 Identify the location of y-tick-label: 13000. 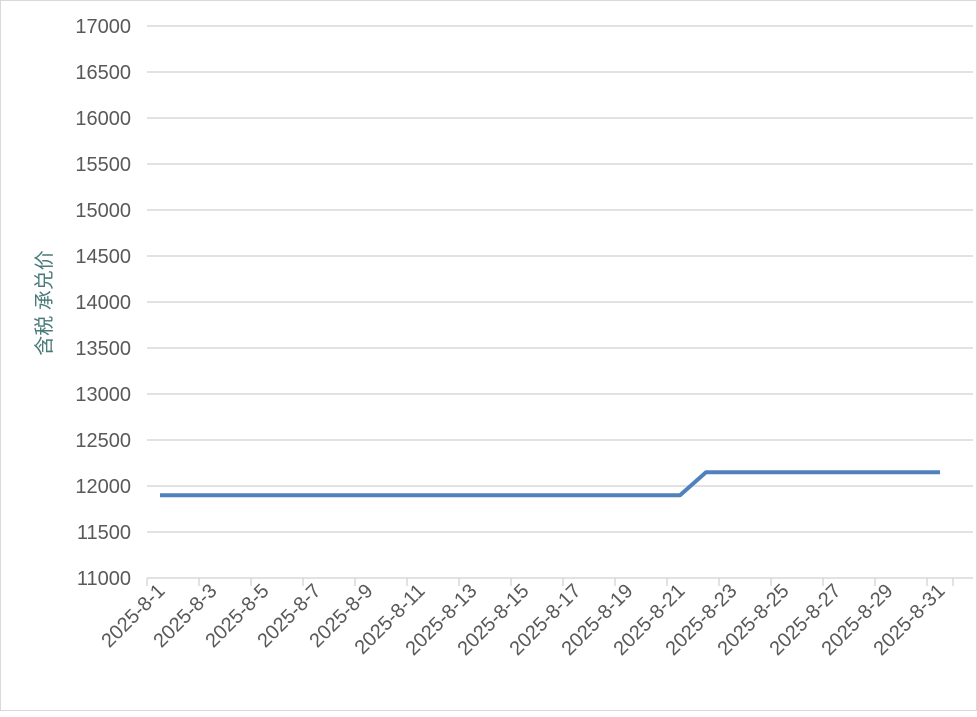
(103, 395).